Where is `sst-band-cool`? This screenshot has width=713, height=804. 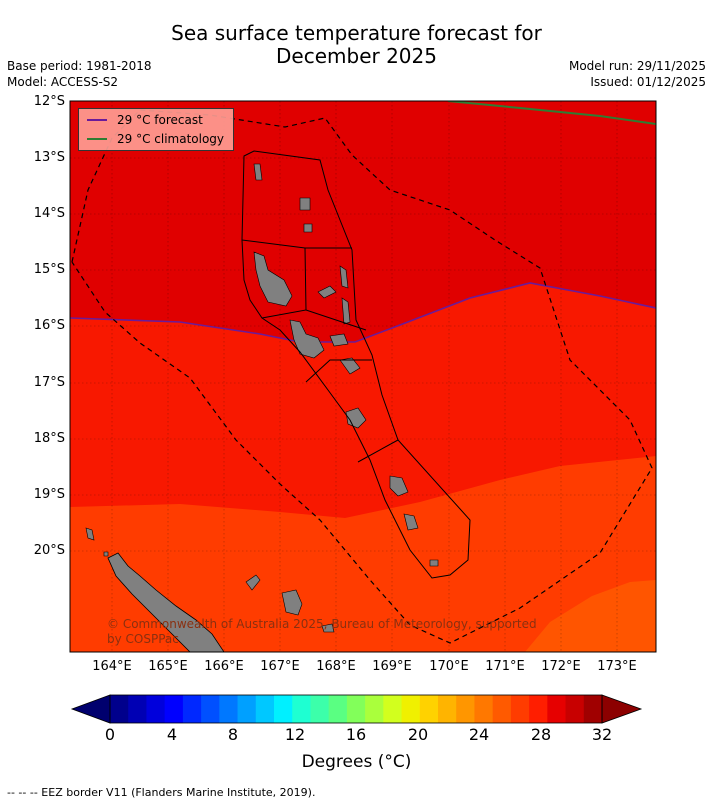
sst-band-cool is located at coordinates (590, 616).